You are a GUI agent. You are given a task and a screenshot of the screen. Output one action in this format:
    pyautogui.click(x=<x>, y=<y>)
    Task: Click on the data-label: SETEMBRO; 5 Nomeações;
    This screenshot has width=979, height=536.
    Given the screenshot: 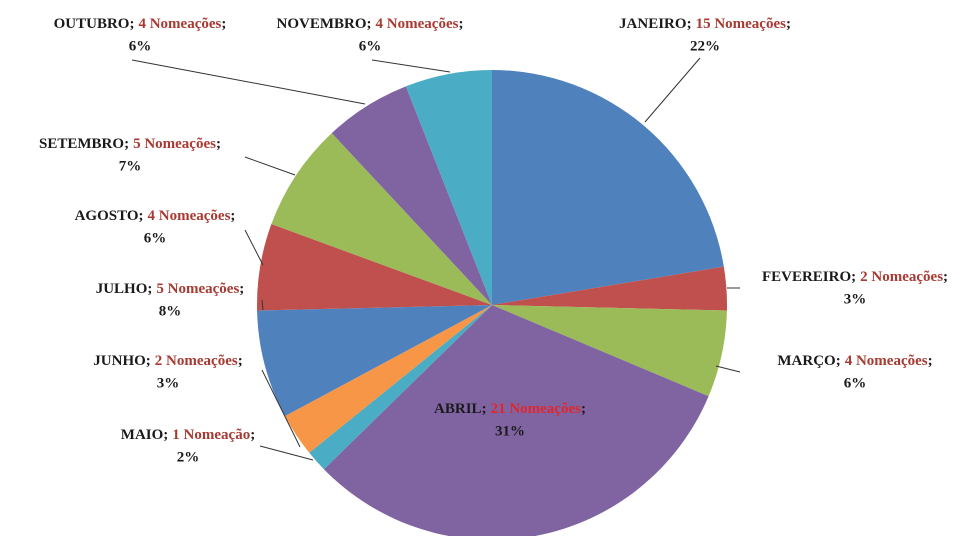 What is the action you would take?
    pyautogui.click(x=130, y=144)
    